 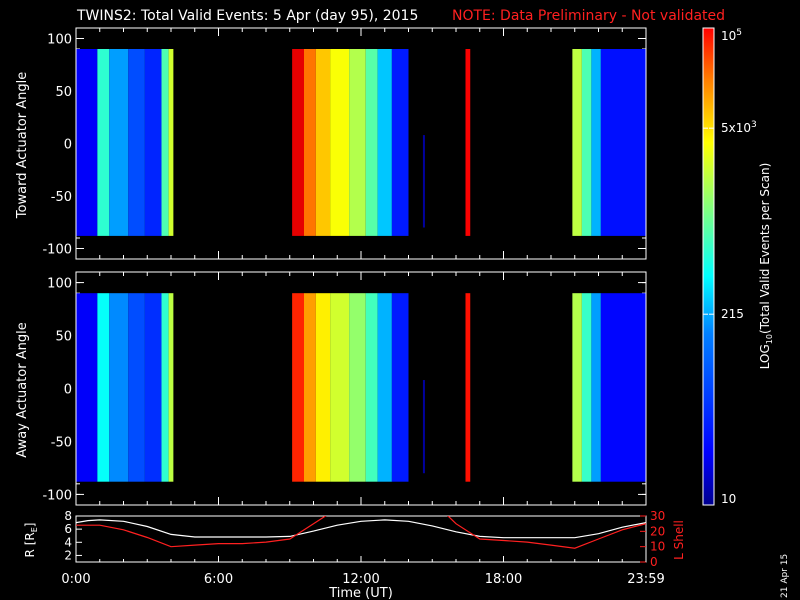 I want to click on colorbar-tick-label: 105, so click(x=731, y=35).